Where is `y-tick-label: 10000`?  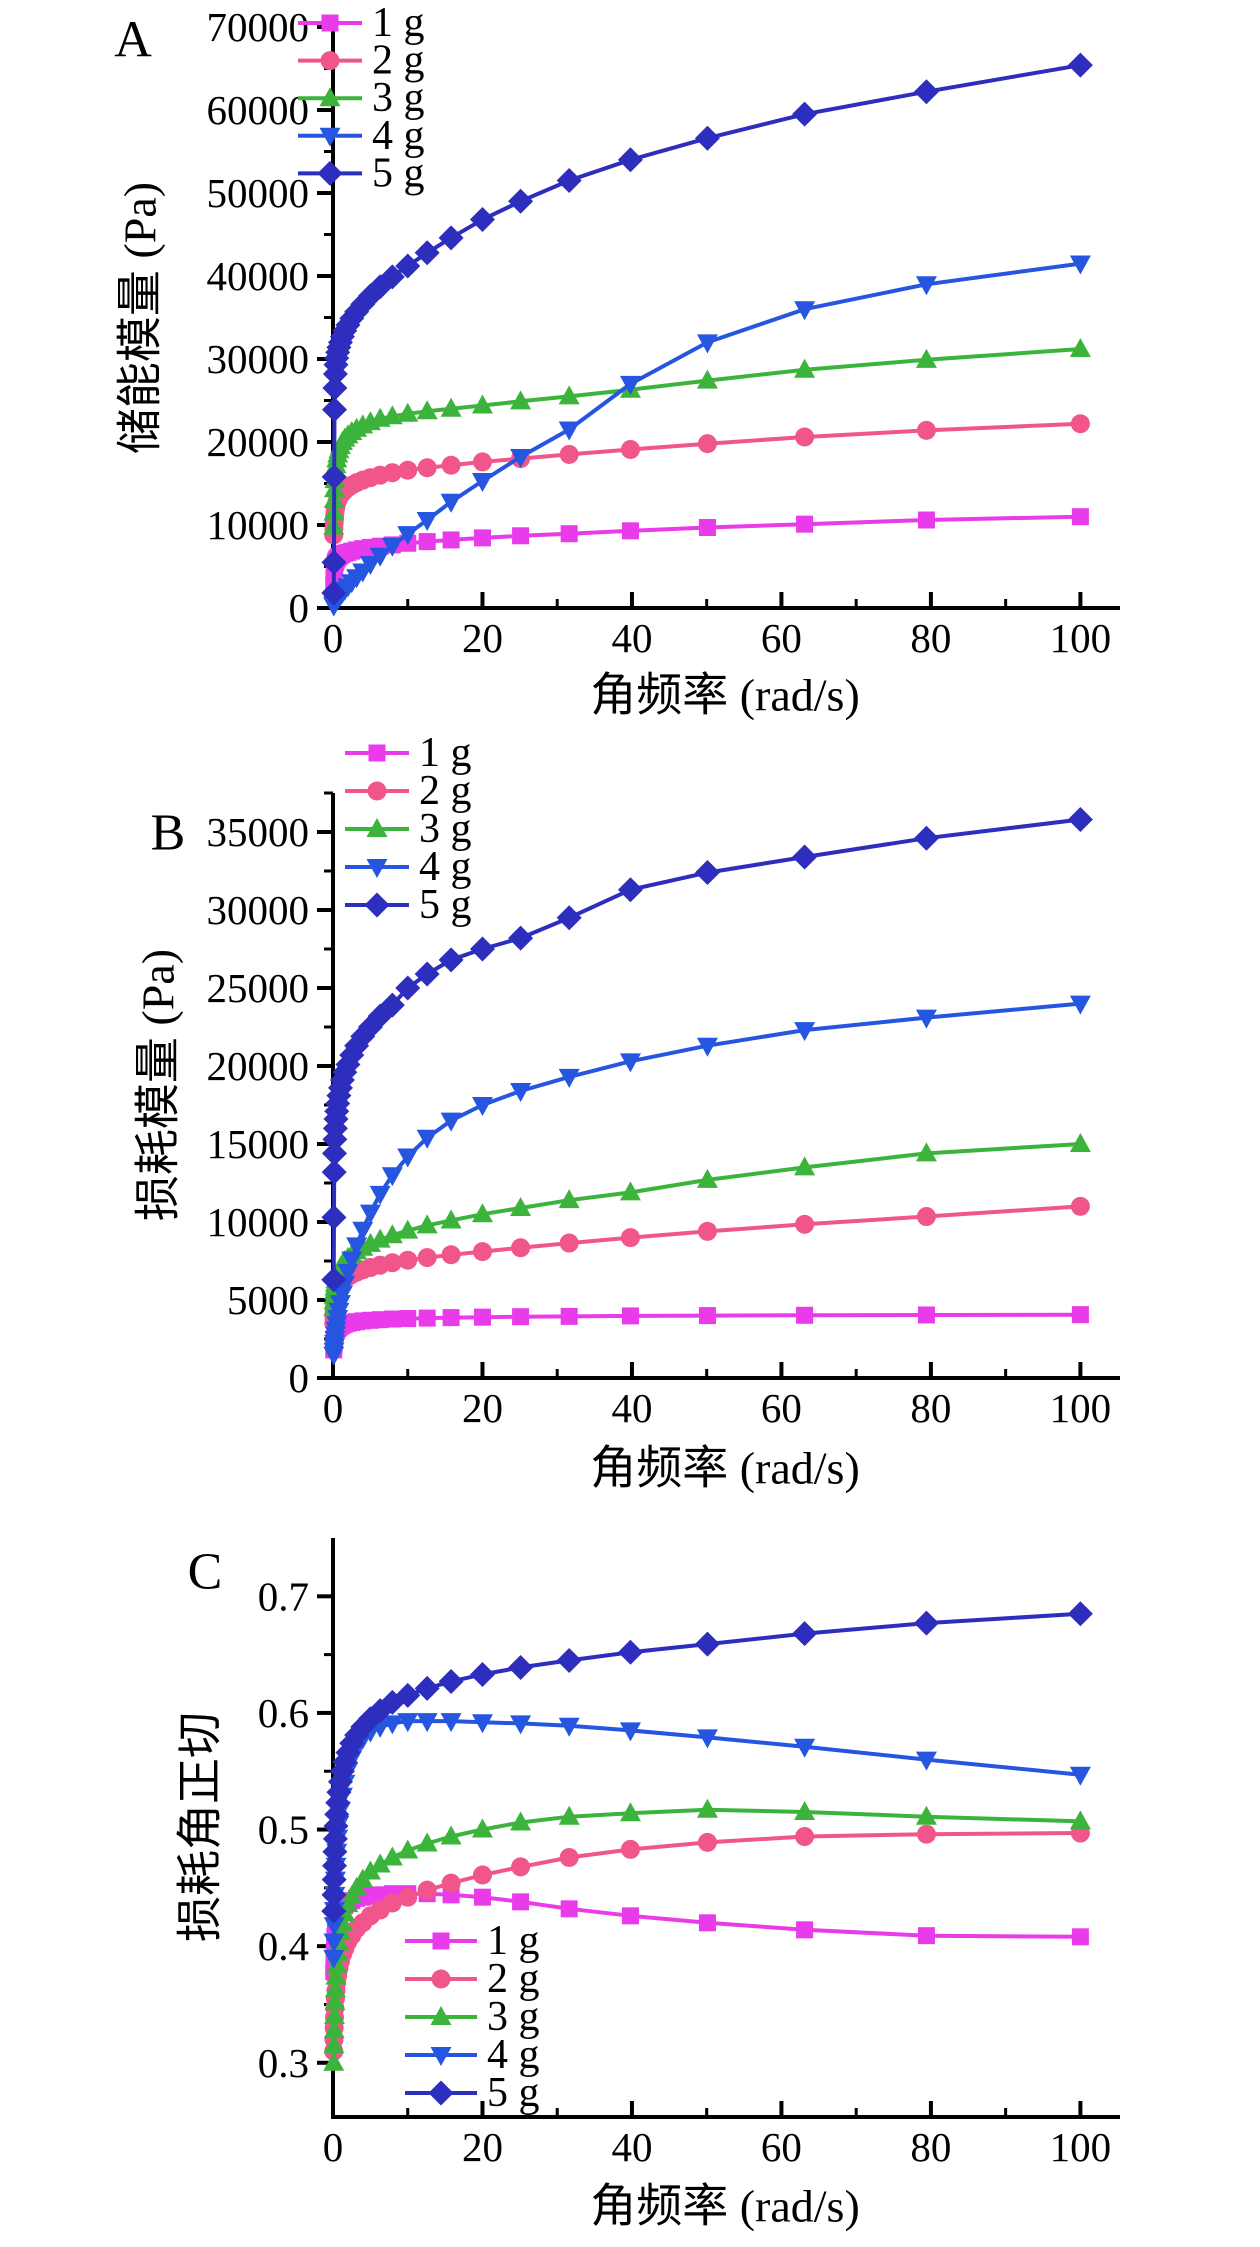 y-tick-label: 10000 is located at coordinates (258, 525).